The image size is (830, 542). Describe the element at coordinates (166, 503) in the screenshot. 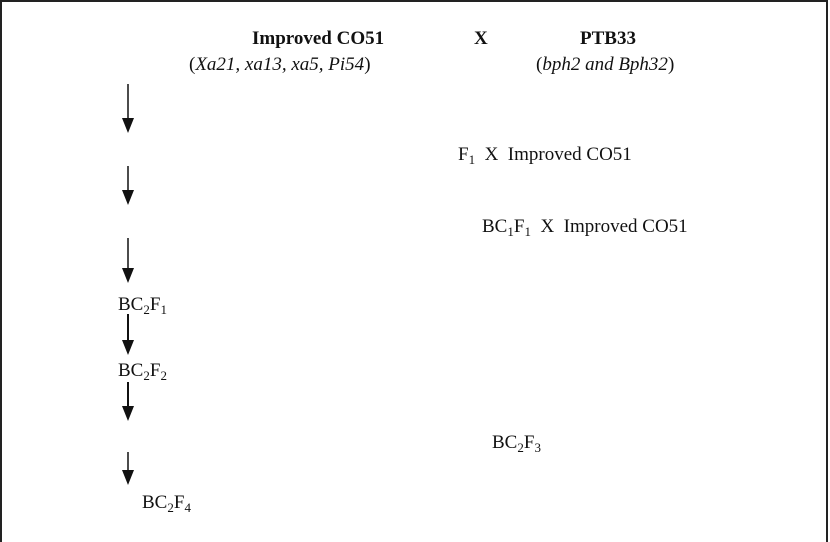

I see `generation-bc2f4: BC2F4` at that location.